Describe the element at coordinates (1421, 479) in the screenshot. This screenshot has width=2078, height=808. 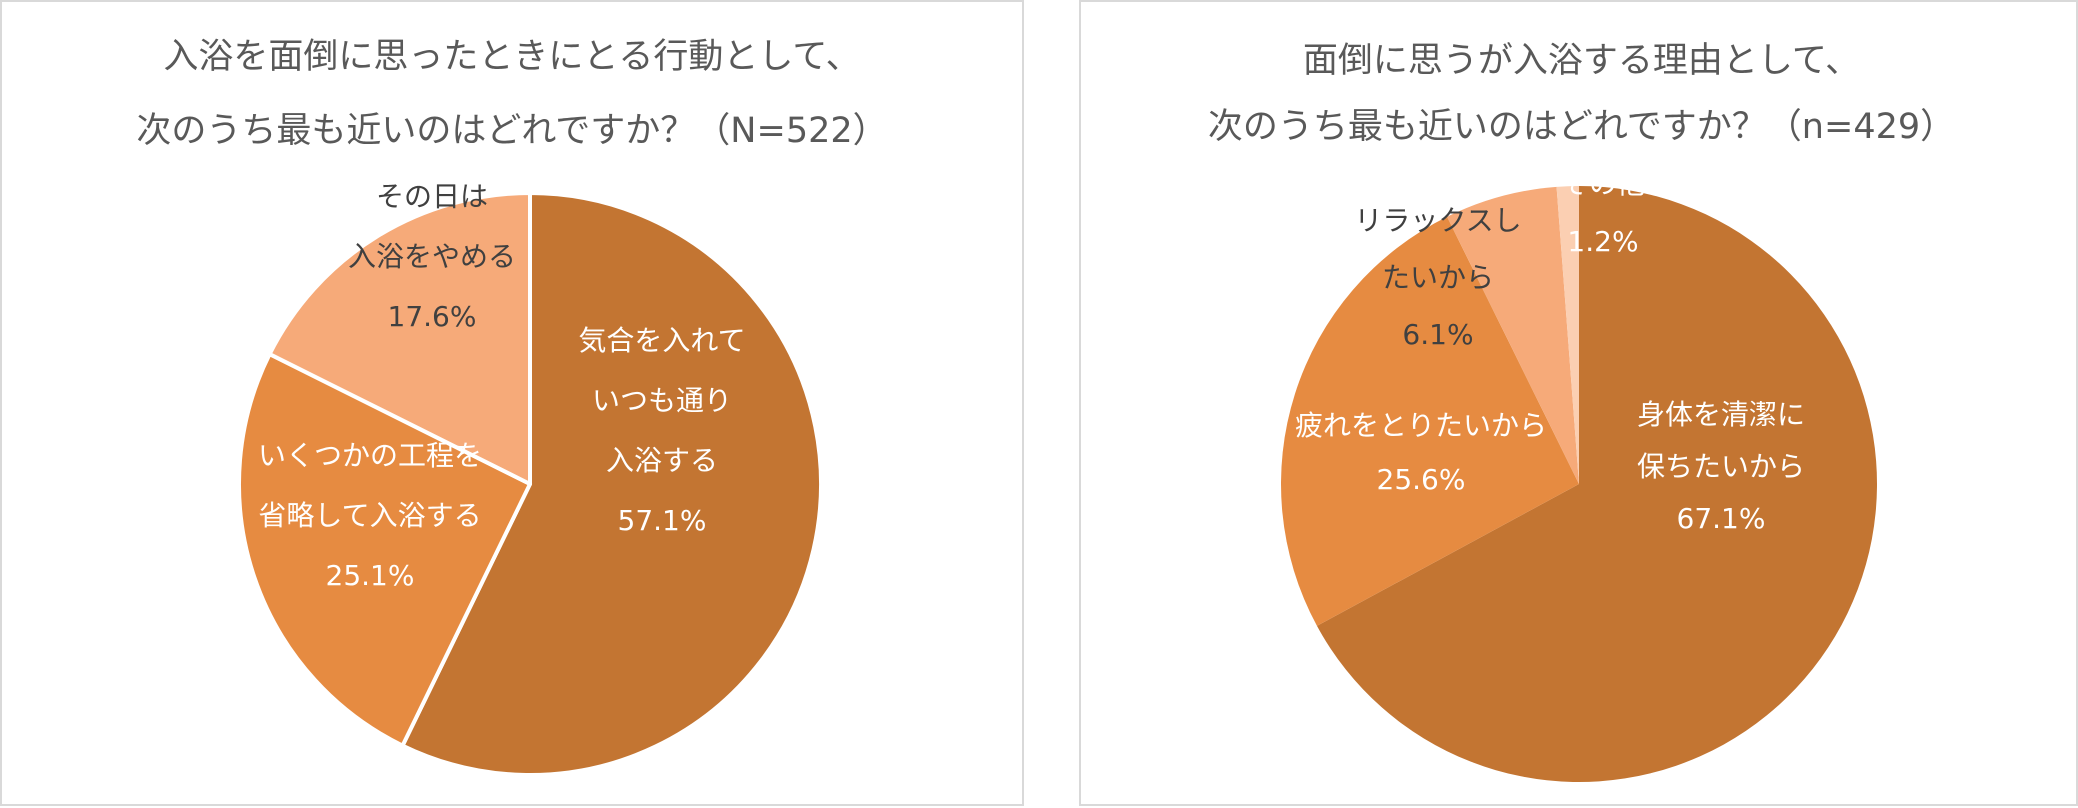
I see `slice-value-label: 25.6%` at that location.